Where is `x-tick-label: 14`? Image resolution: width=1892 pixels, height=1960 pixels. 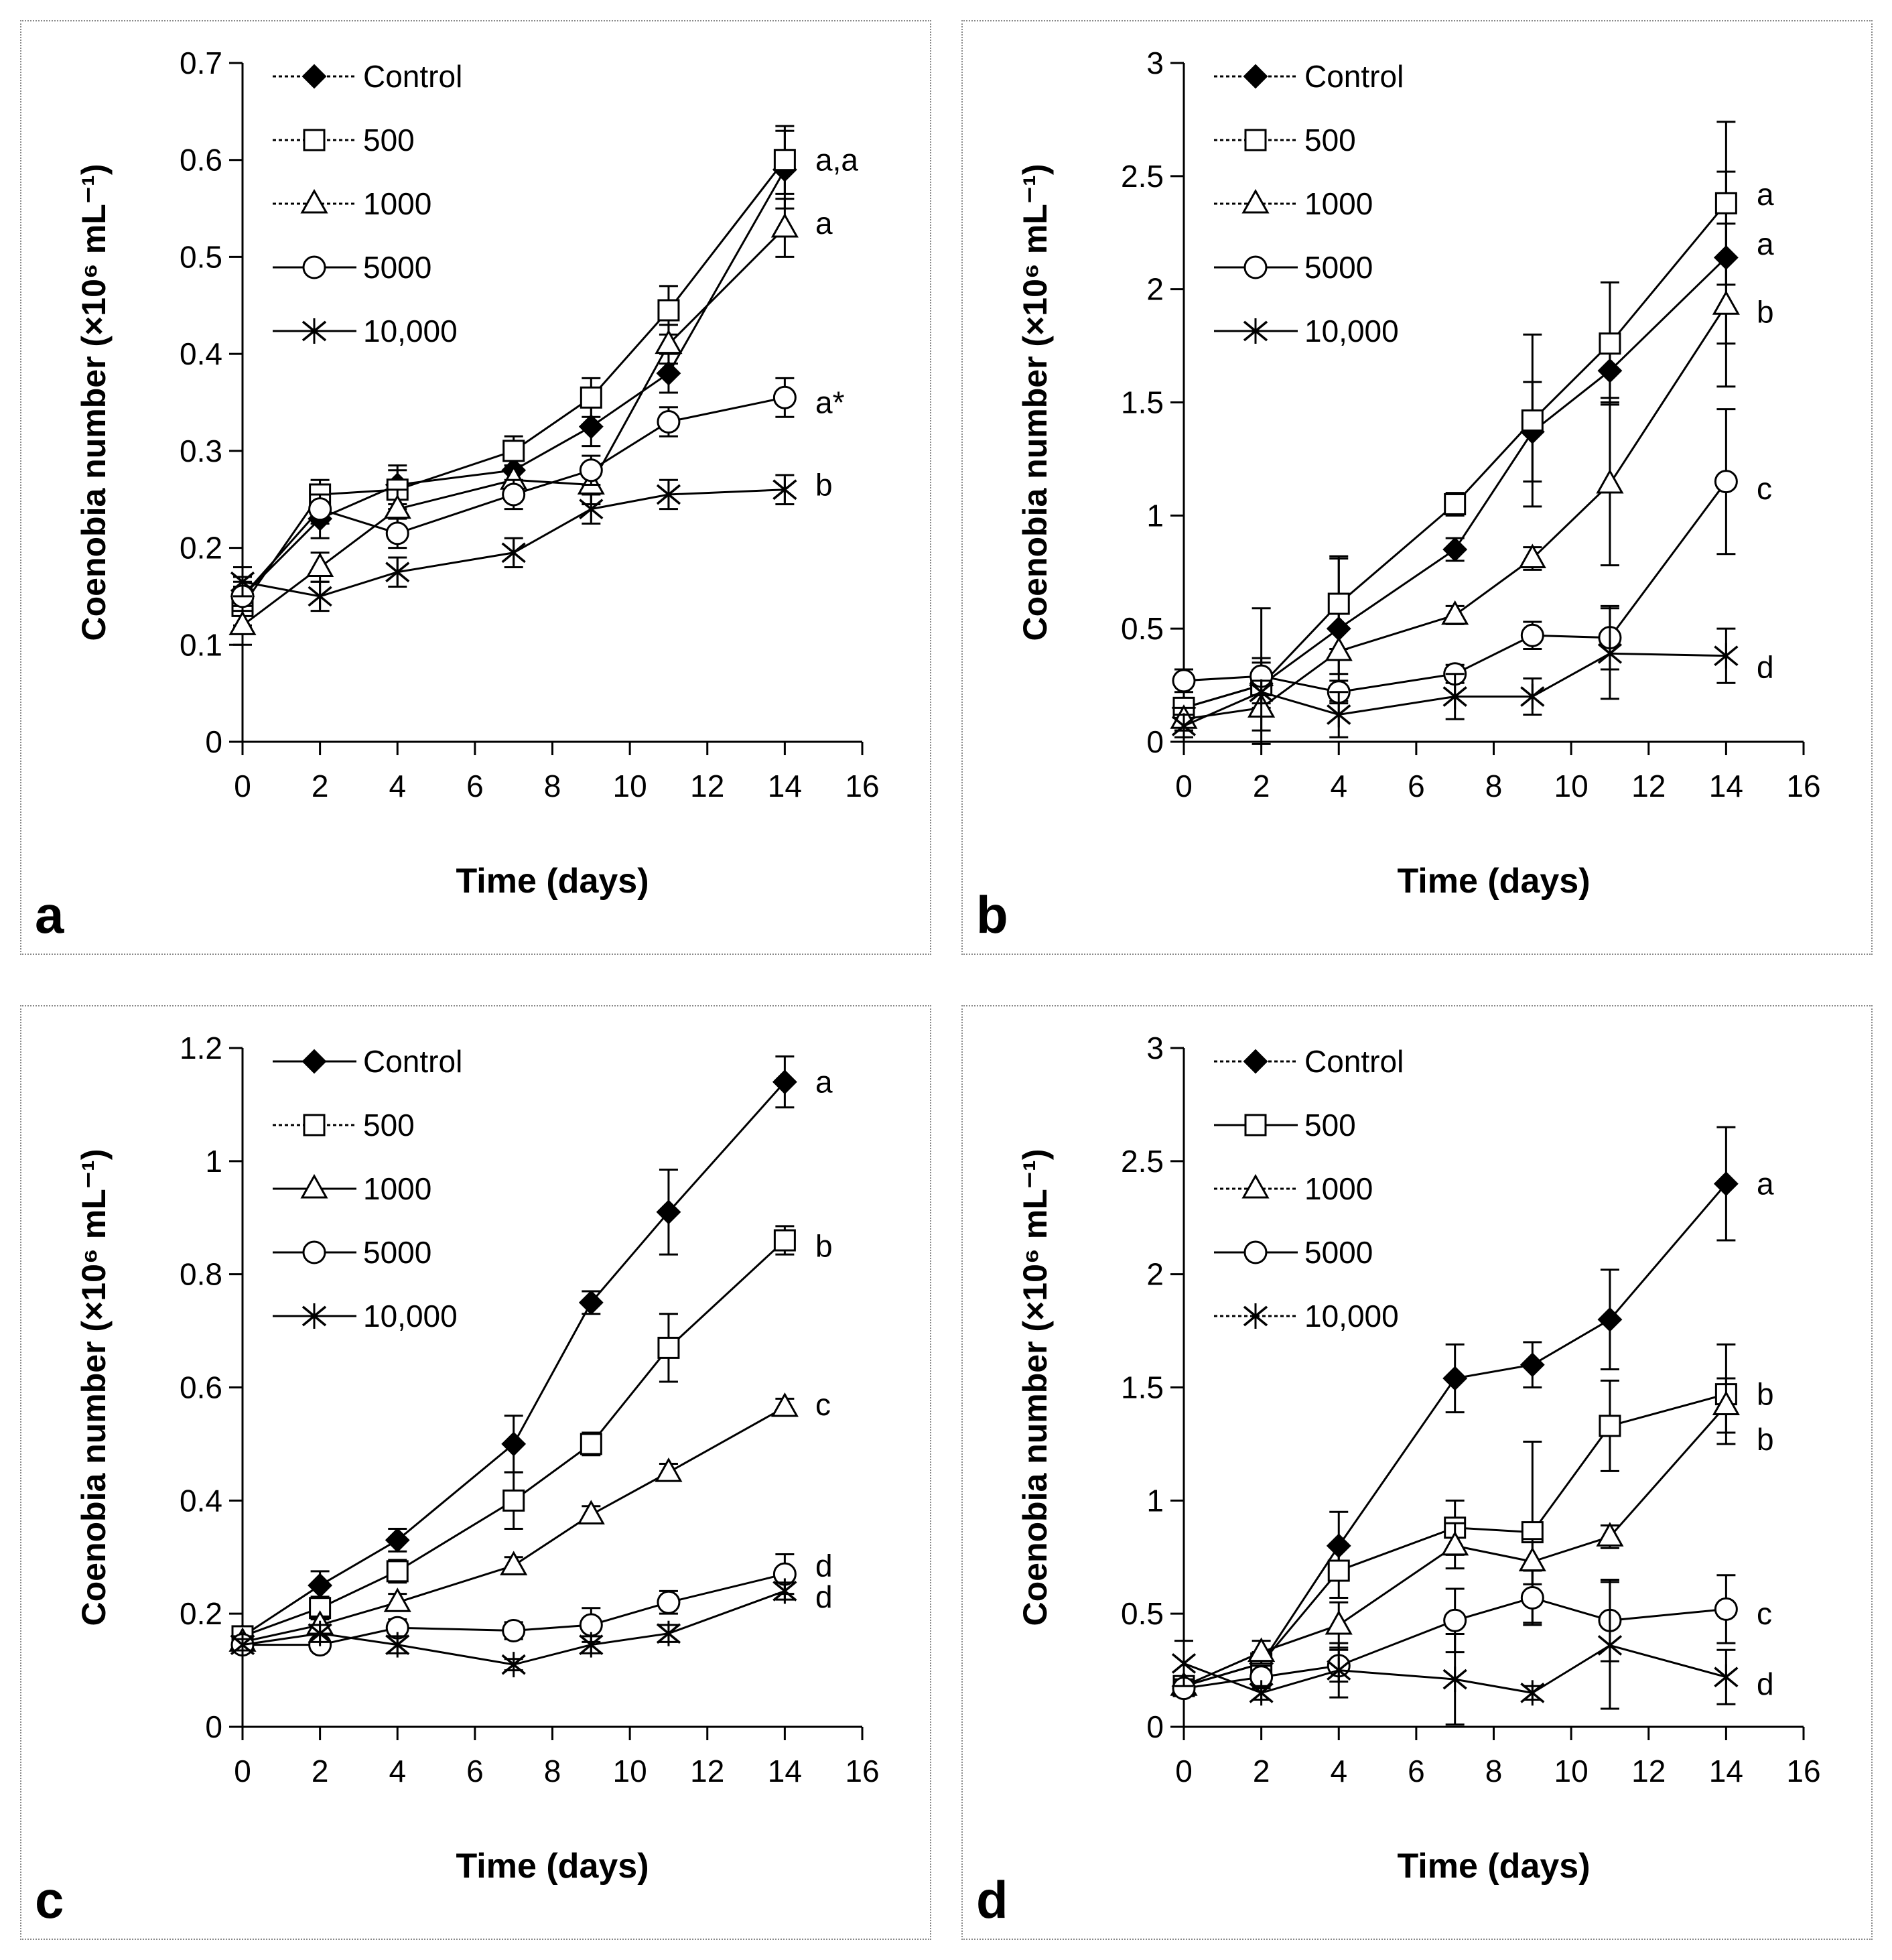
x-tick-label: 14 is located at coordinates (785, 1771).